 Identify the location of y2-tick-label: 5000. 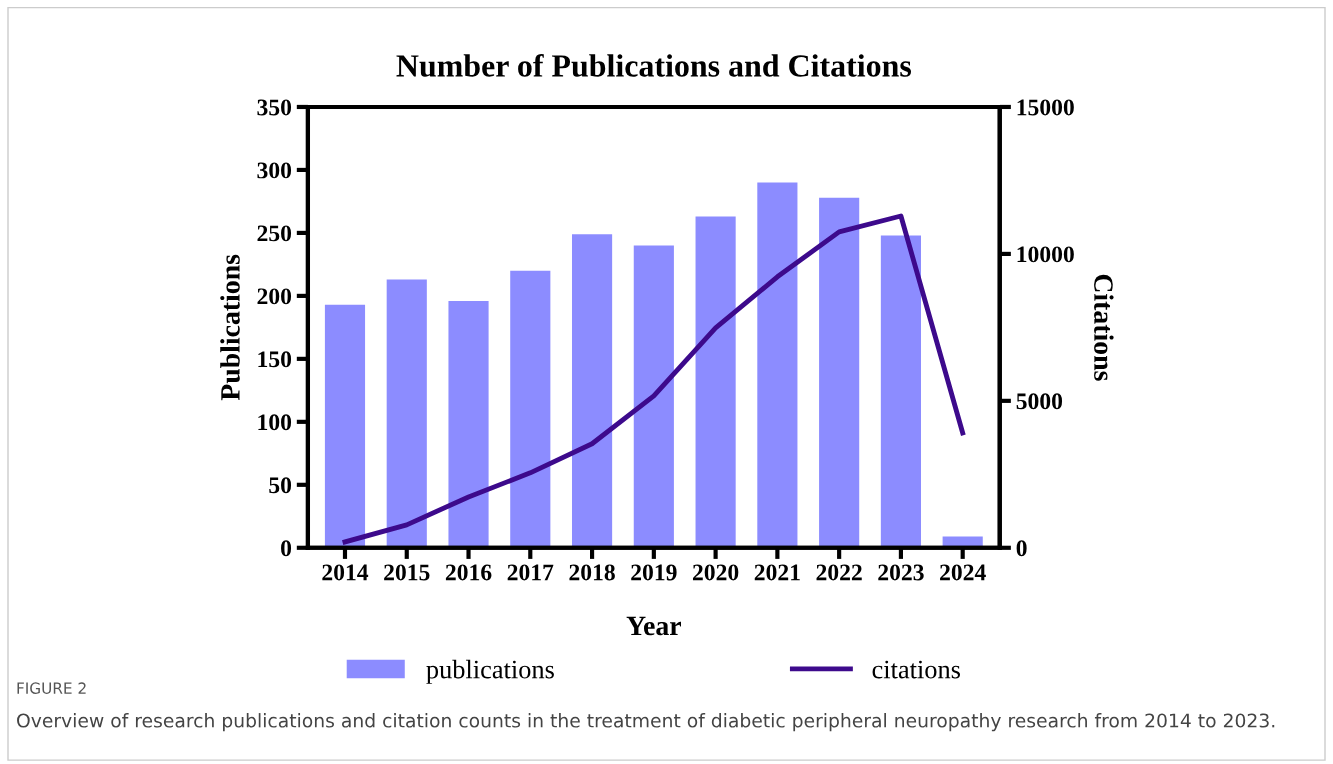
(1039, 401).